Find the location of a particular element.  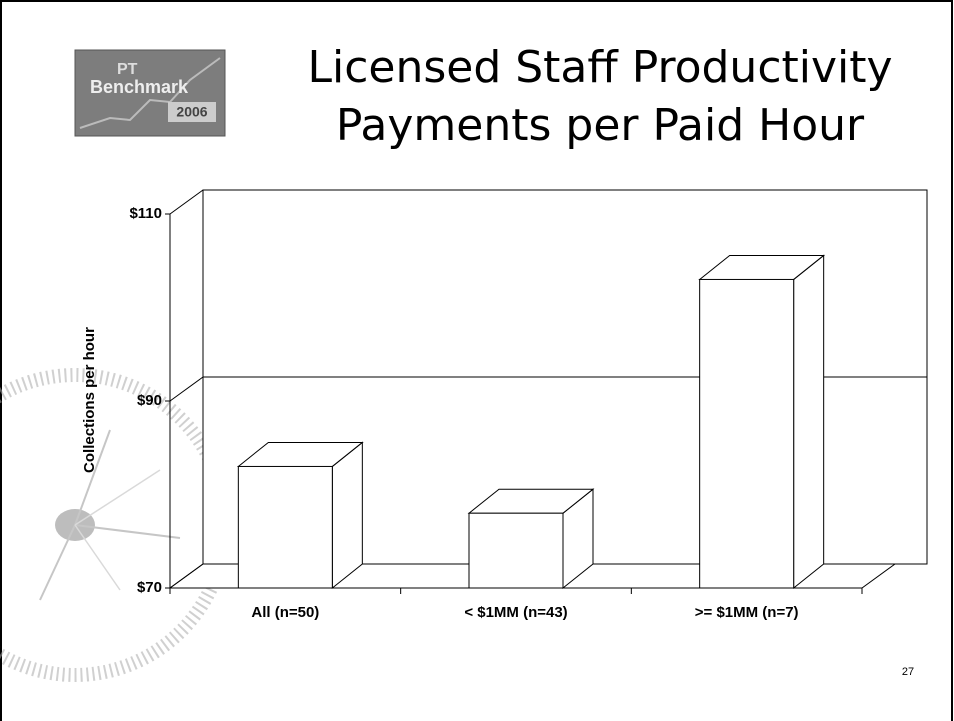

logo-year-box is located at coordinates (192, 112).